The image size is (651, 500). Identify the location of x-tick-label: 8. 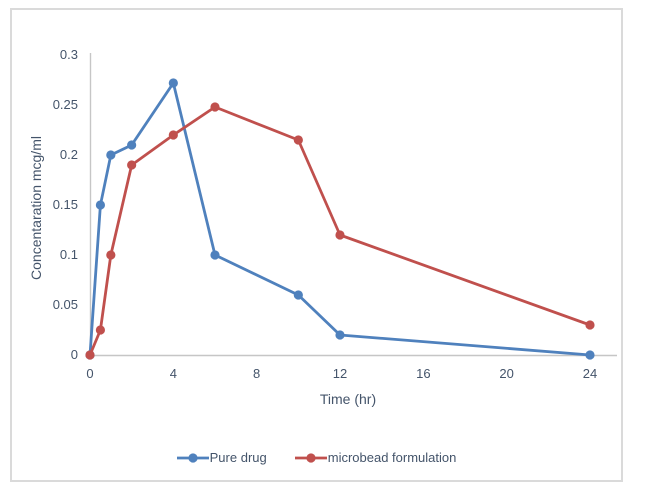
(257, 373).